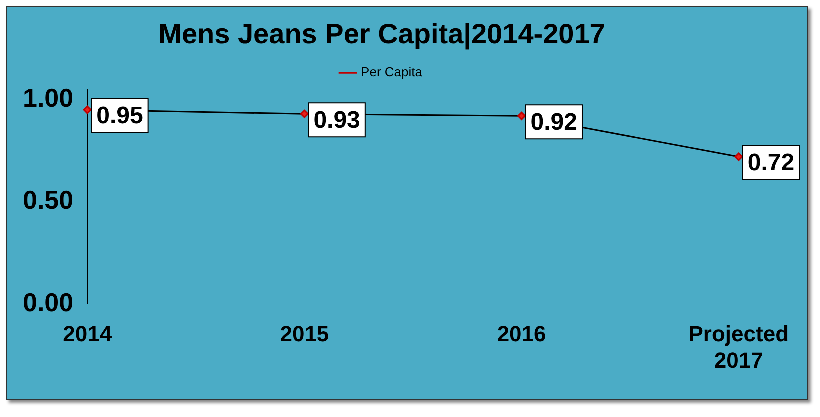 The image size is (820, 417). Describe the element at coordinates (48, 200) in the screenshot. I see `y-tick-label: 0.50` at that location.